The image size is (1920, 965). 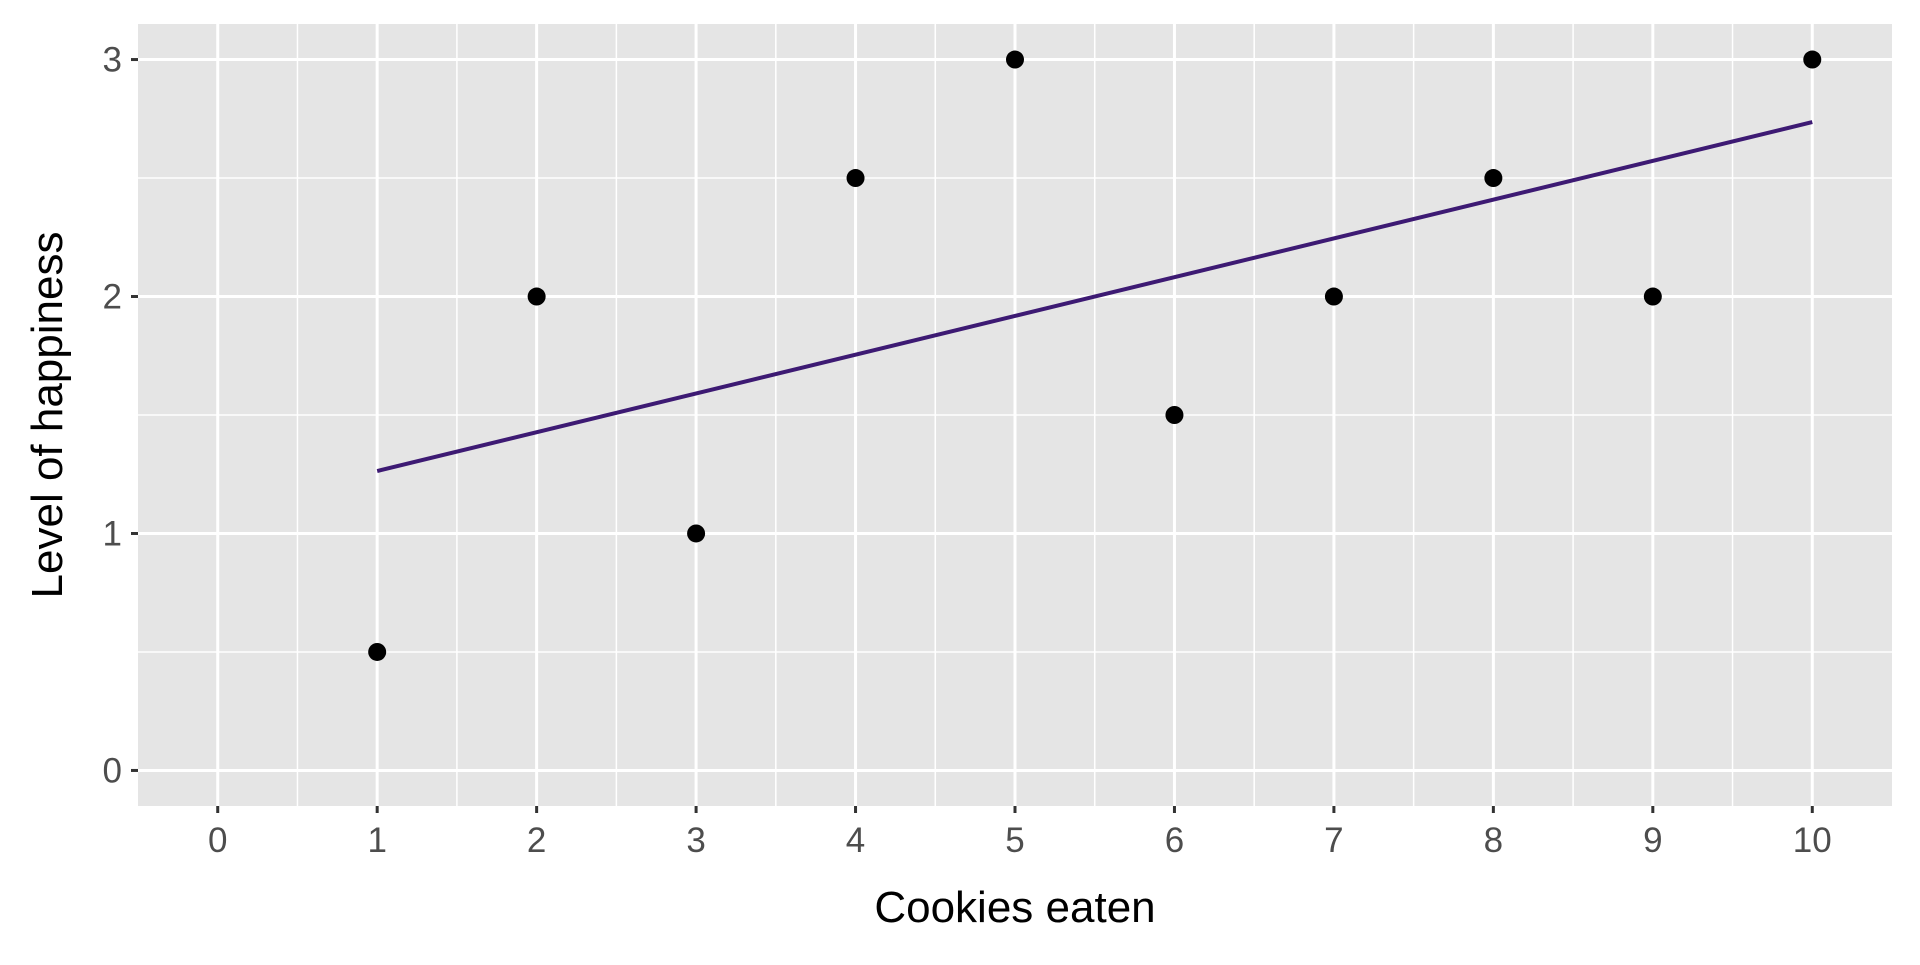 What do you see at coordinates (855, 840) in the screenshot?
I see `x-tick-label: 4` at bounding box center [855, 840].